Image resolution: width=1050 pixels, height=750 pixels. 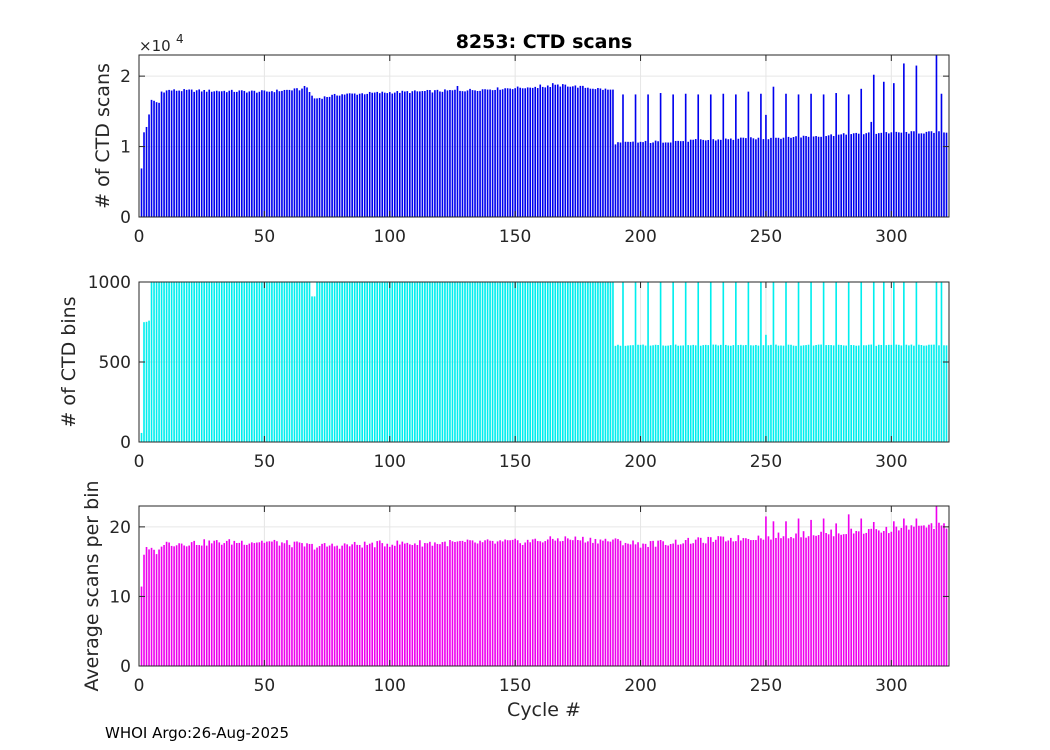 What do you see at coordinates (515, 462) in the screenshot?
I see `x-tick-label: 150` at bounding box center [515, 462].